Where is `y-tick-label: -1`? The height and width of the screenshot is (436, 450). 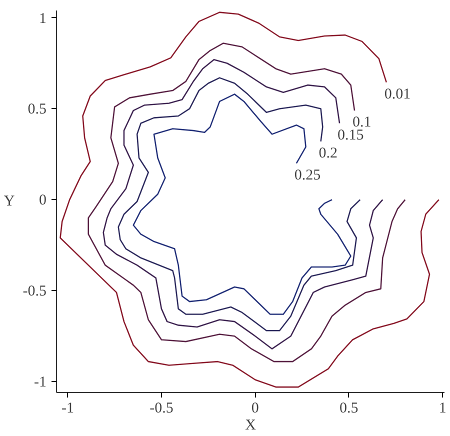 y-tick-label: -1 is located at coordinates (40, 382).